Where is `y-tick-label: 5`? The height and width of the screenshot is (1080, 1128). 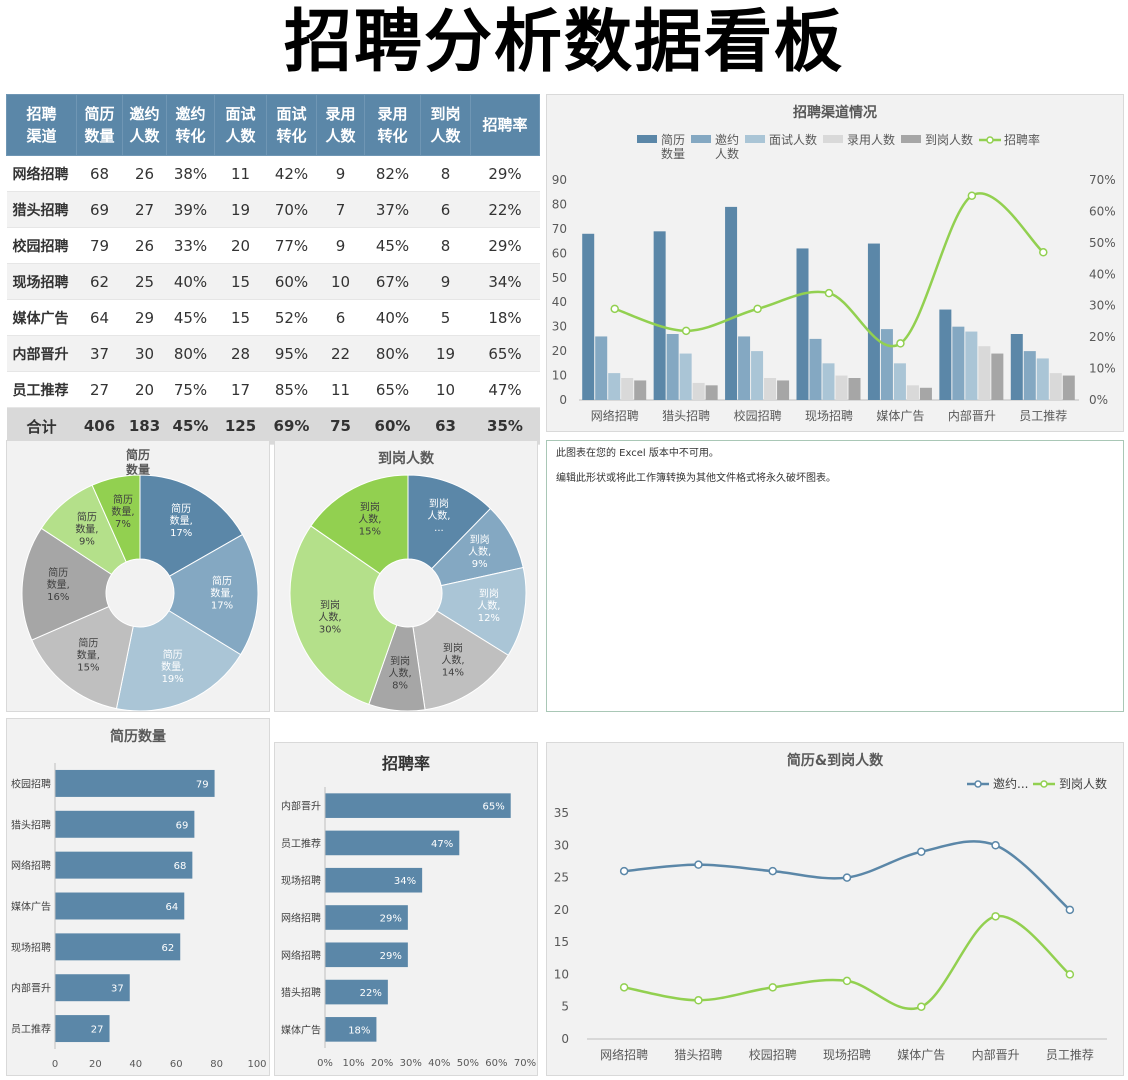 y-tick-label: 5 is located at coordinates (565, 1007).